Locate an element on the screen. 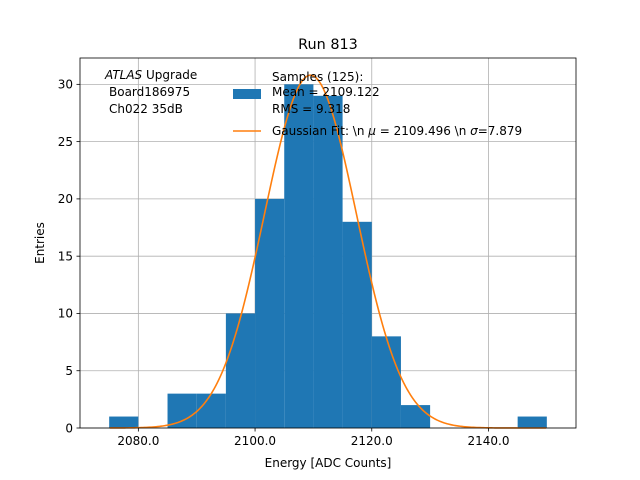  legend-fit-sigma-symbol: σ is located at coordinates (474, 131).